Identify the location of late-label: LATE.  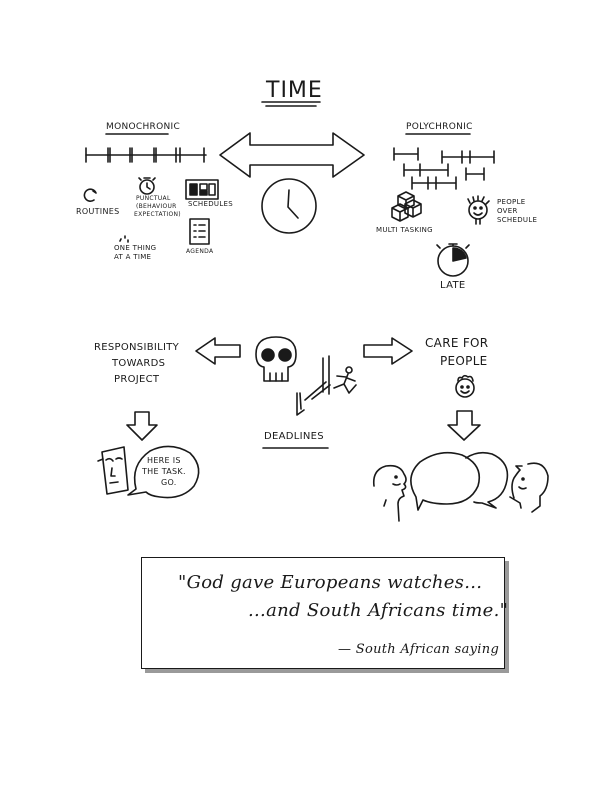
(453, 285).